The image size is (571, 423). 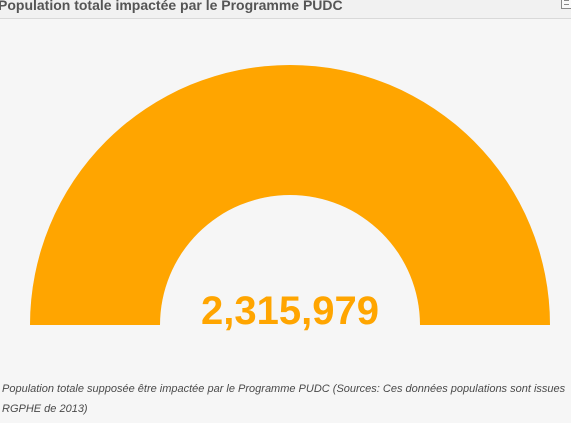 What do you see at coordinates (290, 311) in the screenshot?
I see `gauge-value-label: 2,315,979` at bounding box center [290, 311].